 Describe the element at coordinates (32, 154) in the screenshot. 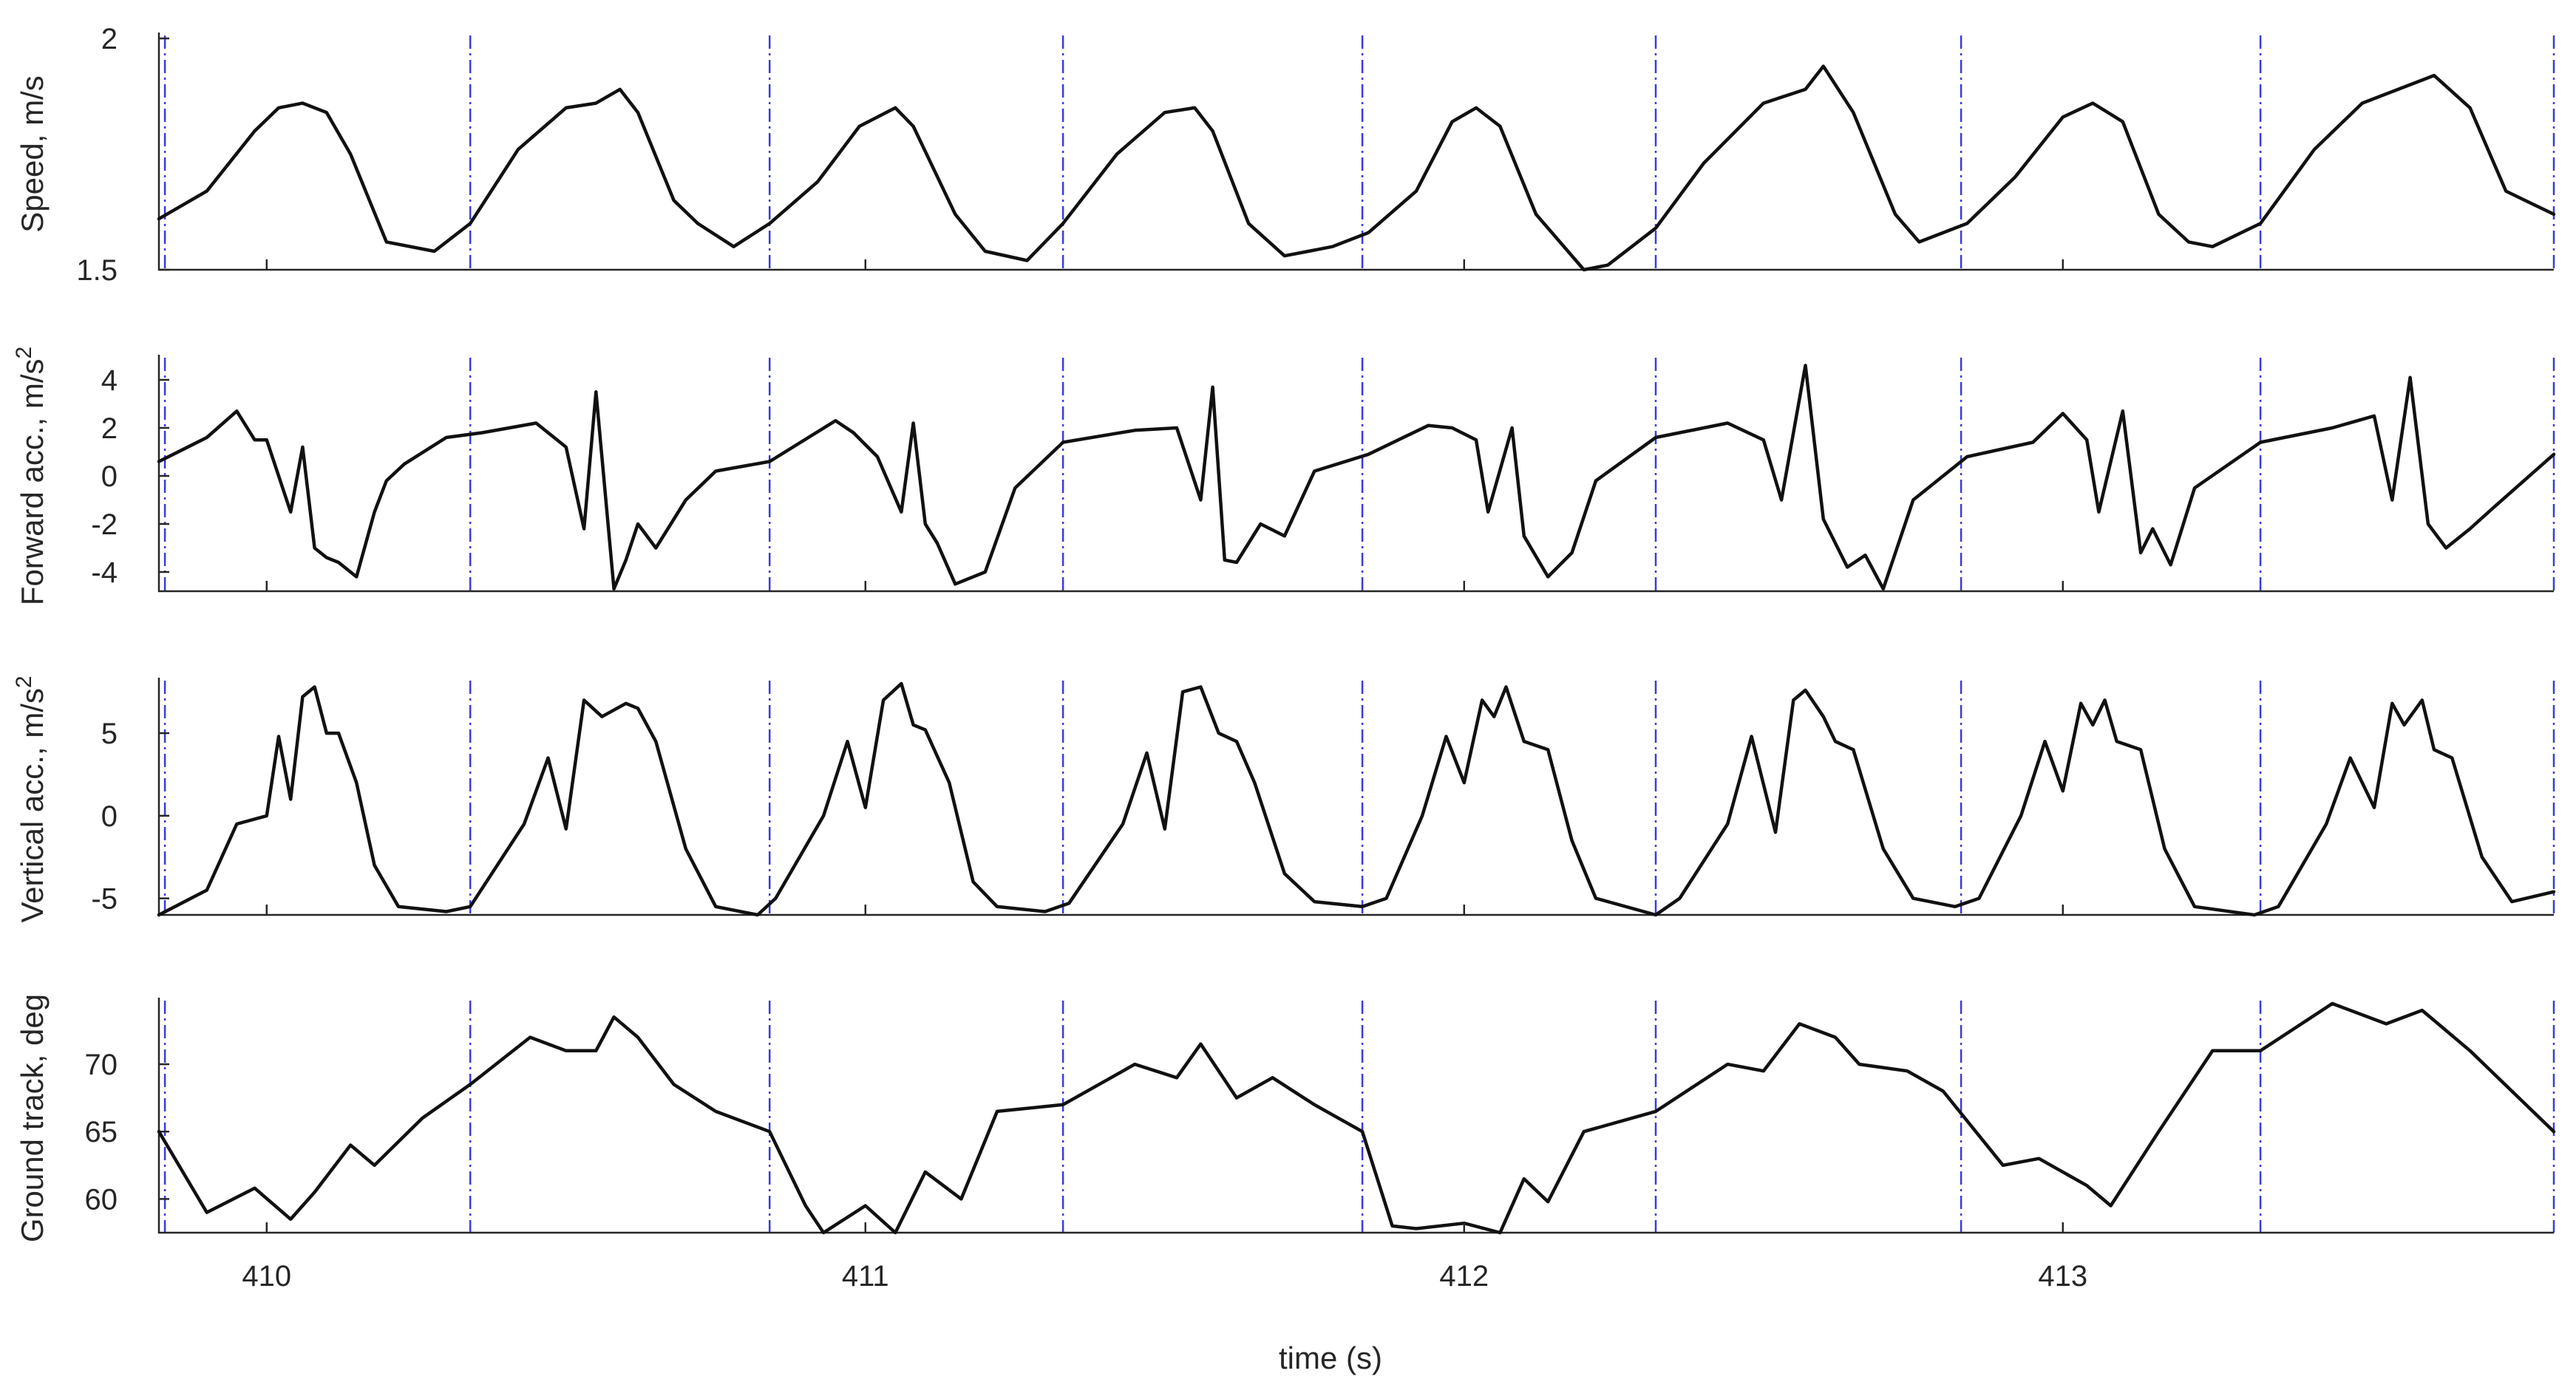

I see `y-axis-label: Speed, m/s` at that location.